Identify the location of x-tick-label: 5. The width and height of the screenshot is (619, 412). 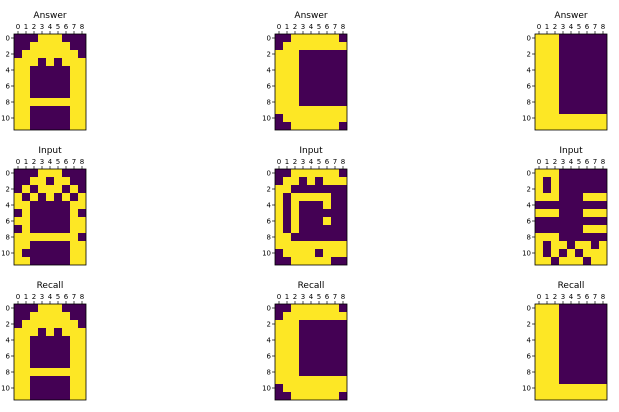
(58, 162).